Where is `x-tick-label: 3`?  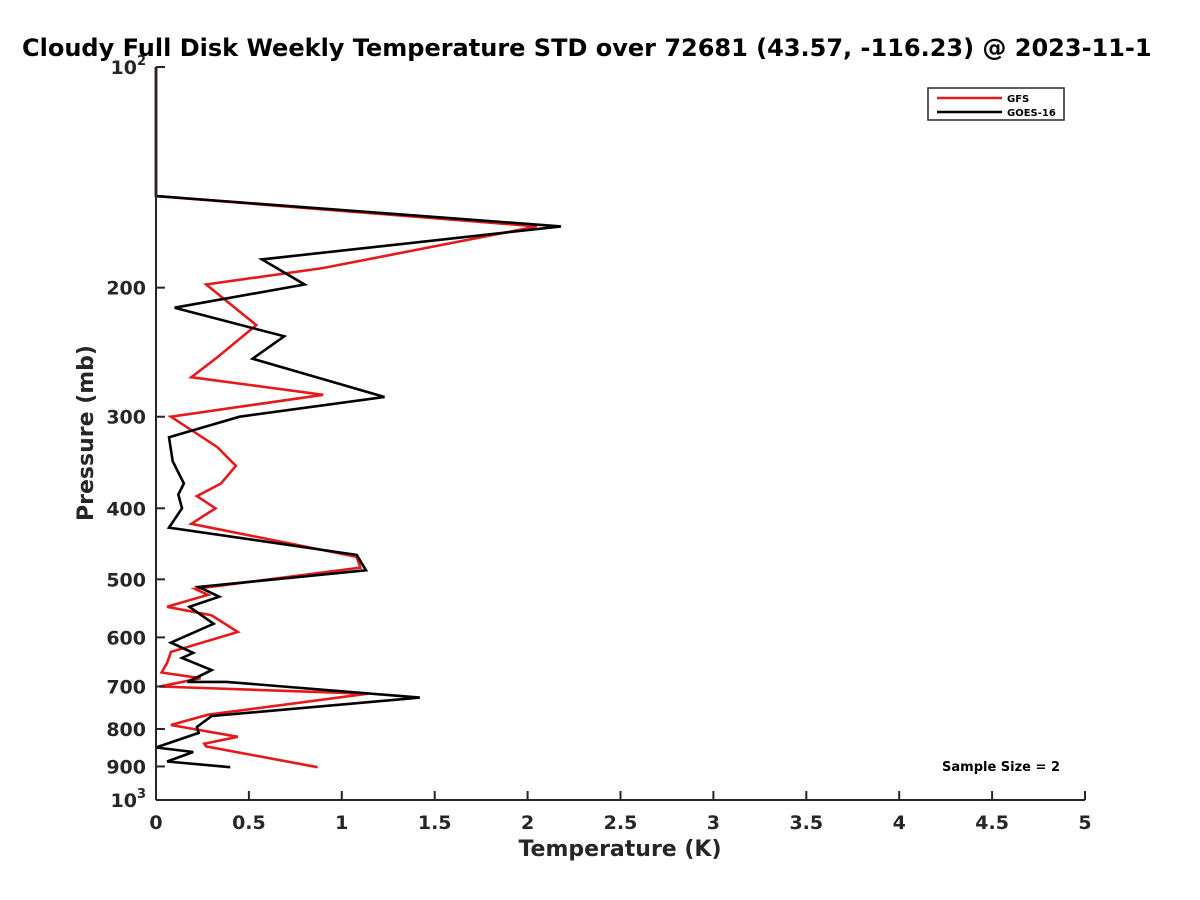 x-tick-label: 3 is located at coordinates (713, 823).